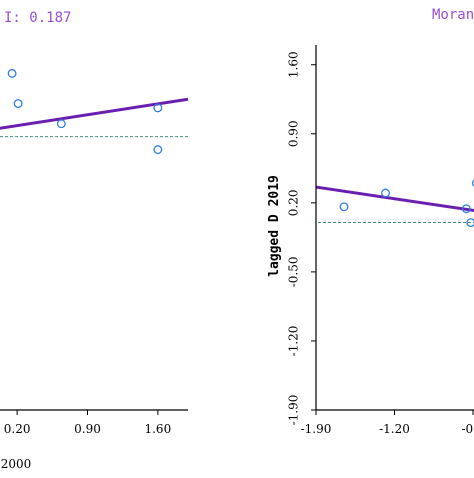 This screenshot has height=478, width=474. I want to click on y-tick-label: -1.20, so click(294, 341).